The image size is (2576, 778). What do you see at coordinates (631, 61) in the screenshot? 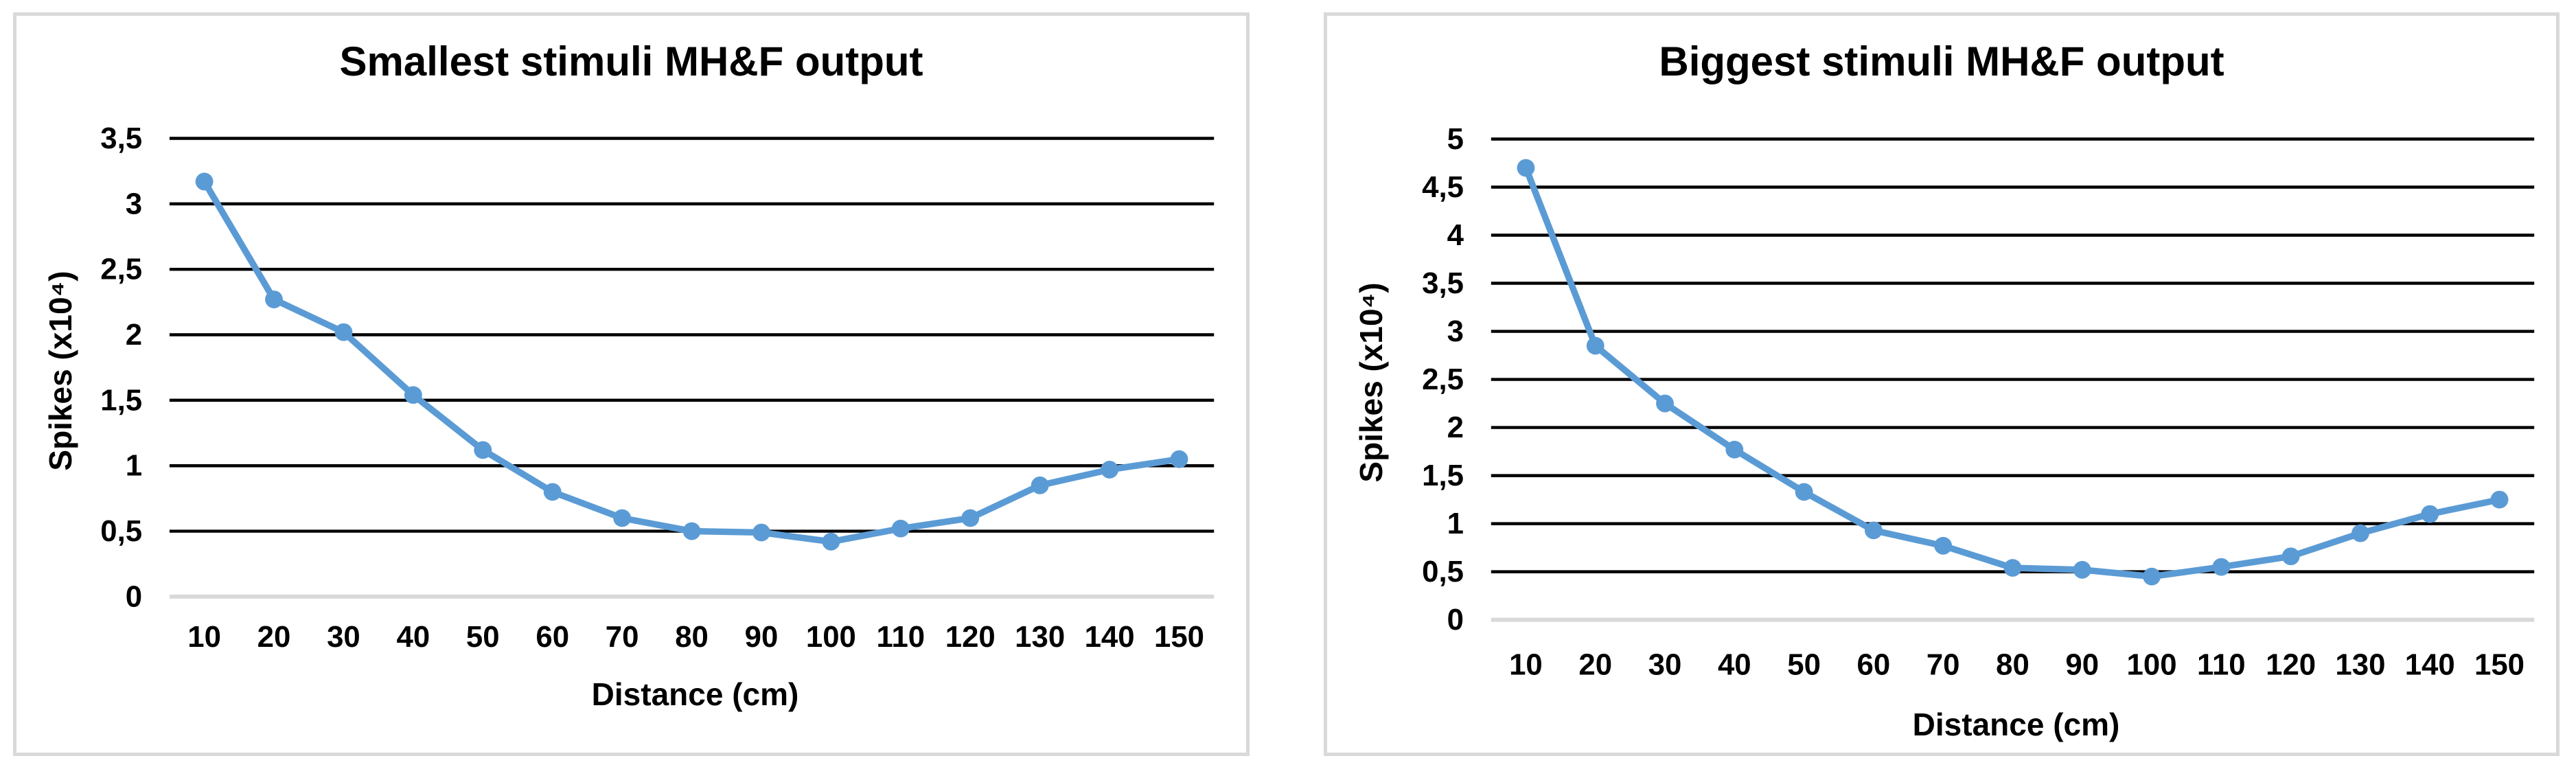
I see `chart-title: Smallest stimuli MH&F output` at bounding box center [631, 61].